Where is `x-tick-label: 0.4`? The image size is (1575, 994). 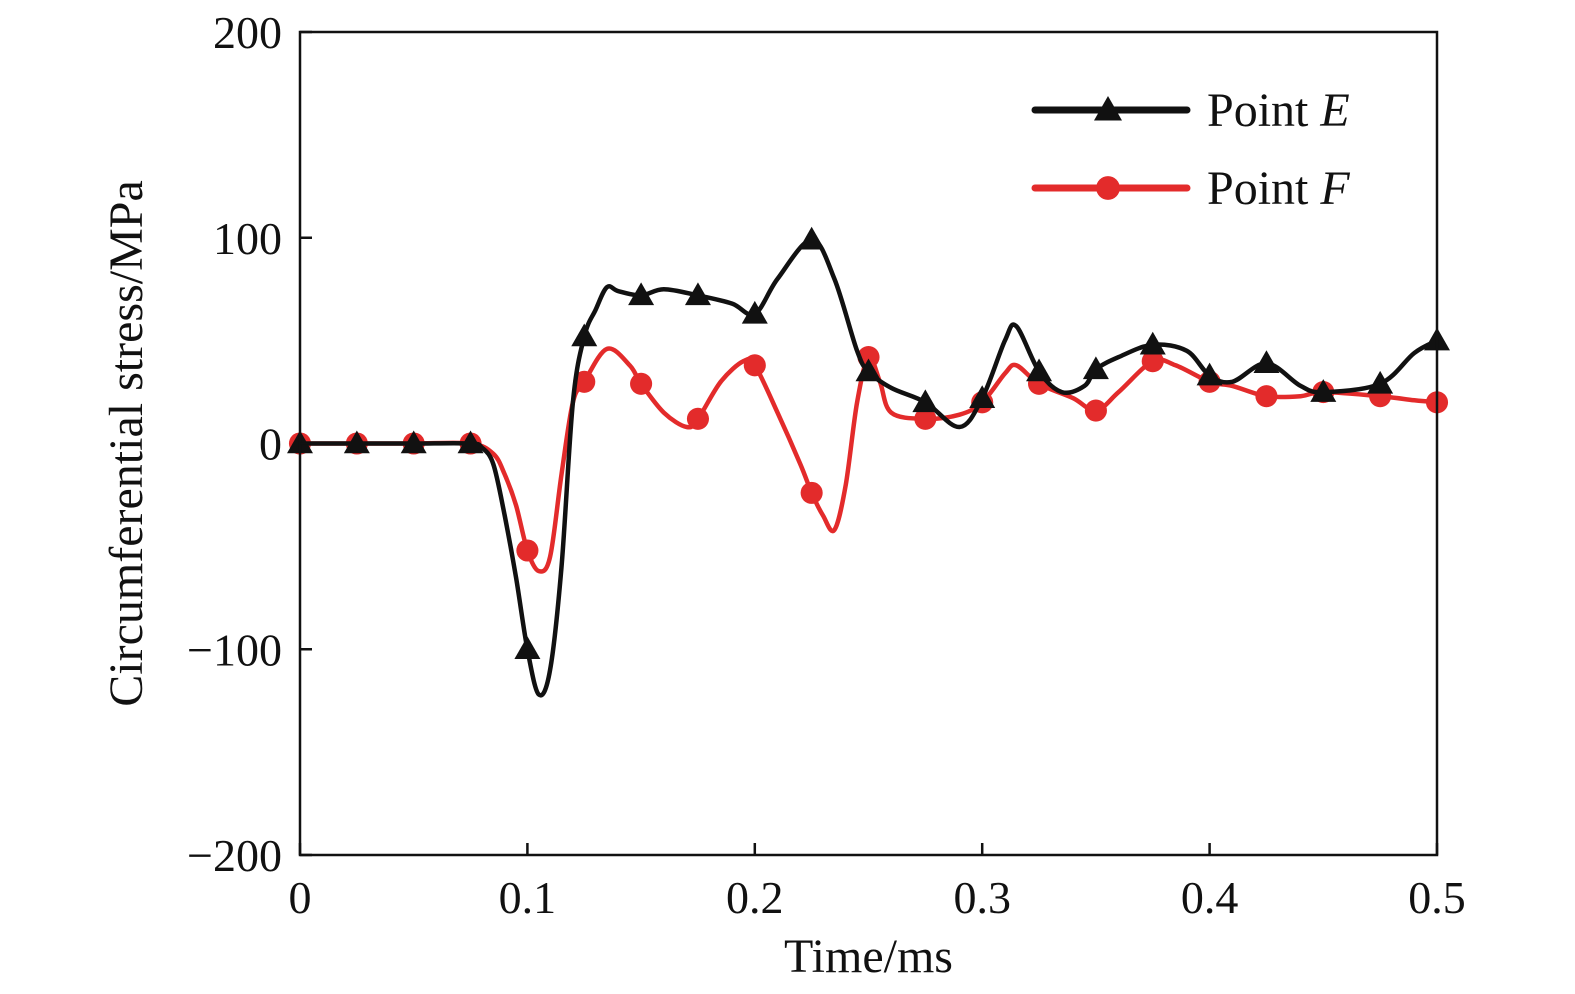 x-tick-label: 0.4 is located at coordinates (1210, 897).